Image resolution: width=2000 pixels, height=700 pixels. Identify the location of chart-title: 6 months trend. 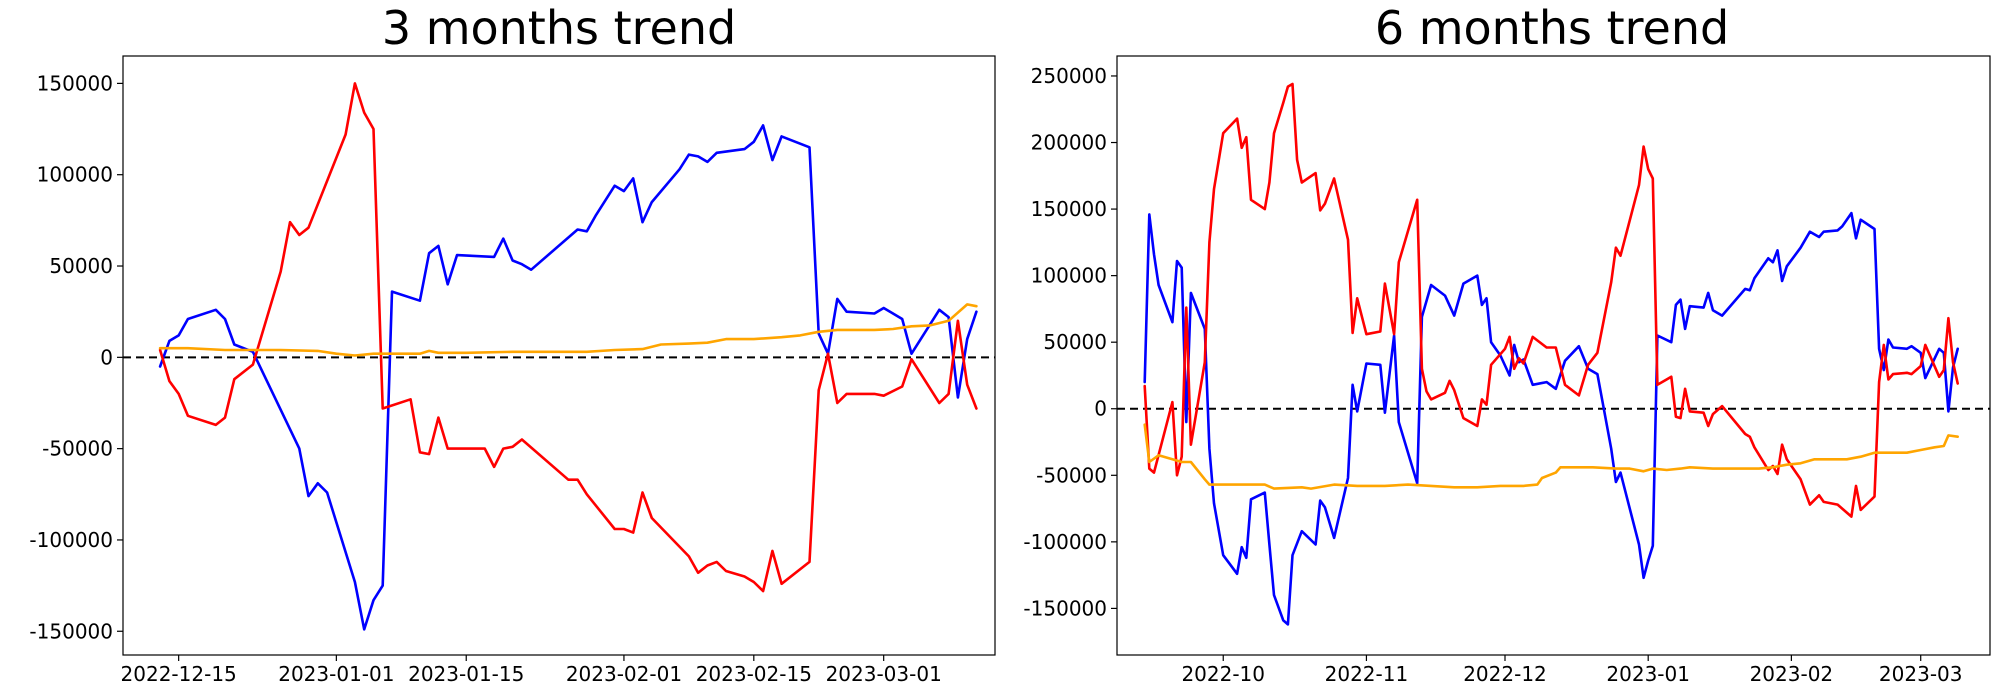
(1552, 28).